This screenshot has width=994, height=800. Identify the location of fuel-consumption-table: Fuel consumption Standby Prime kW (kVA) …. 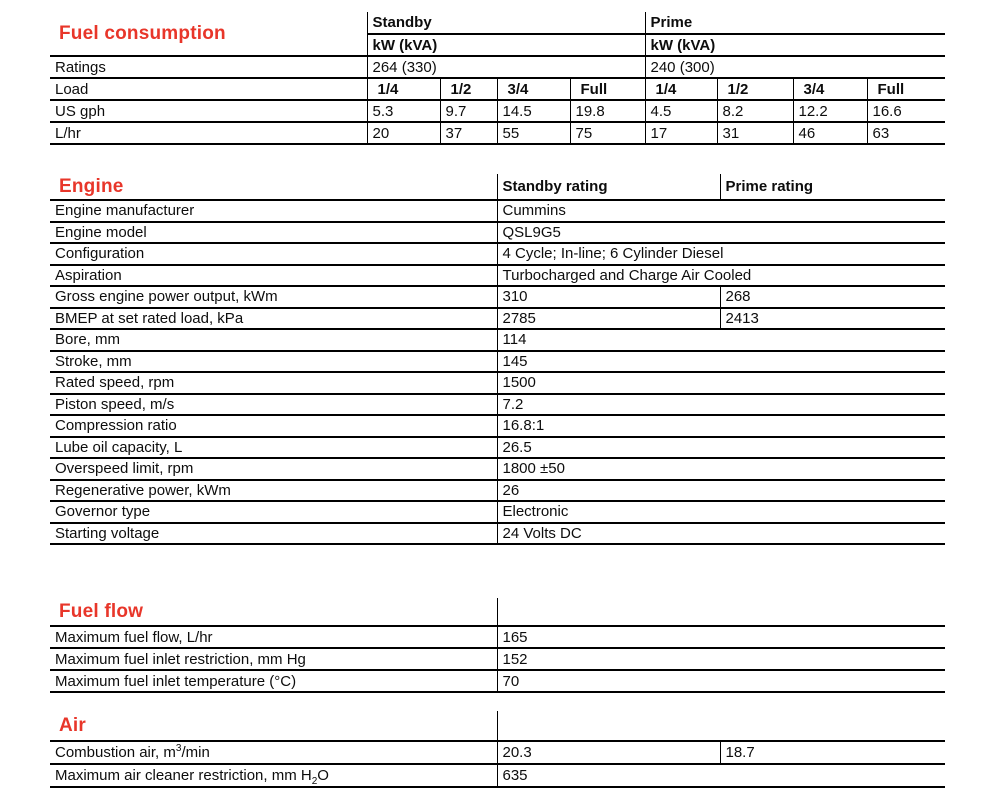
(498, 78).